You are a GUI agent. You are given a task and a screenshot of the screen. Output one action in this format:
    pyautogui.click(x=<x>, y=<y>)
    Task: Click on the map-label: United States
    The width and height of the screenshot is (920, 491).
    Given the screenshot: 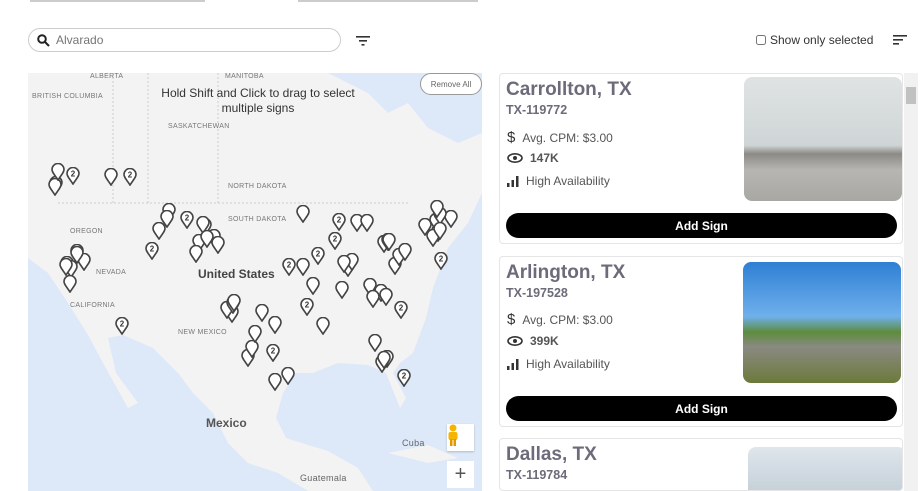 What is the action you would take?
    pyautogui.click(x=236, y=274)
    